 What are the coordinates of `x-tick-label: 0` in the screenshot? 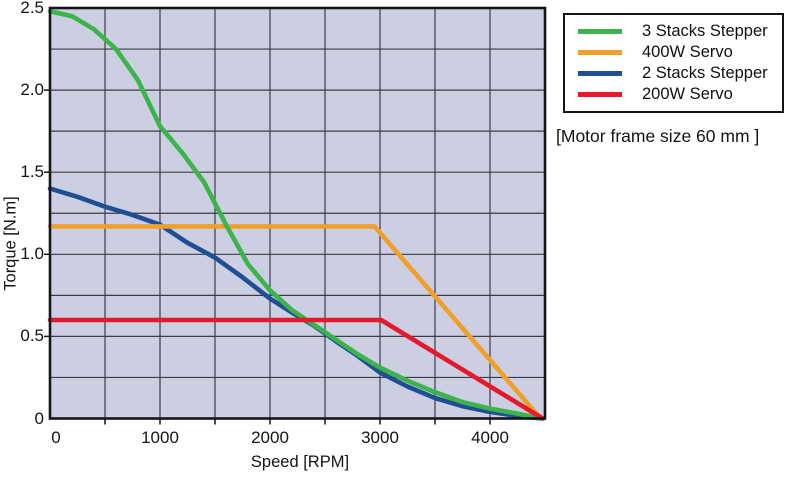 It's located at (56, 437).